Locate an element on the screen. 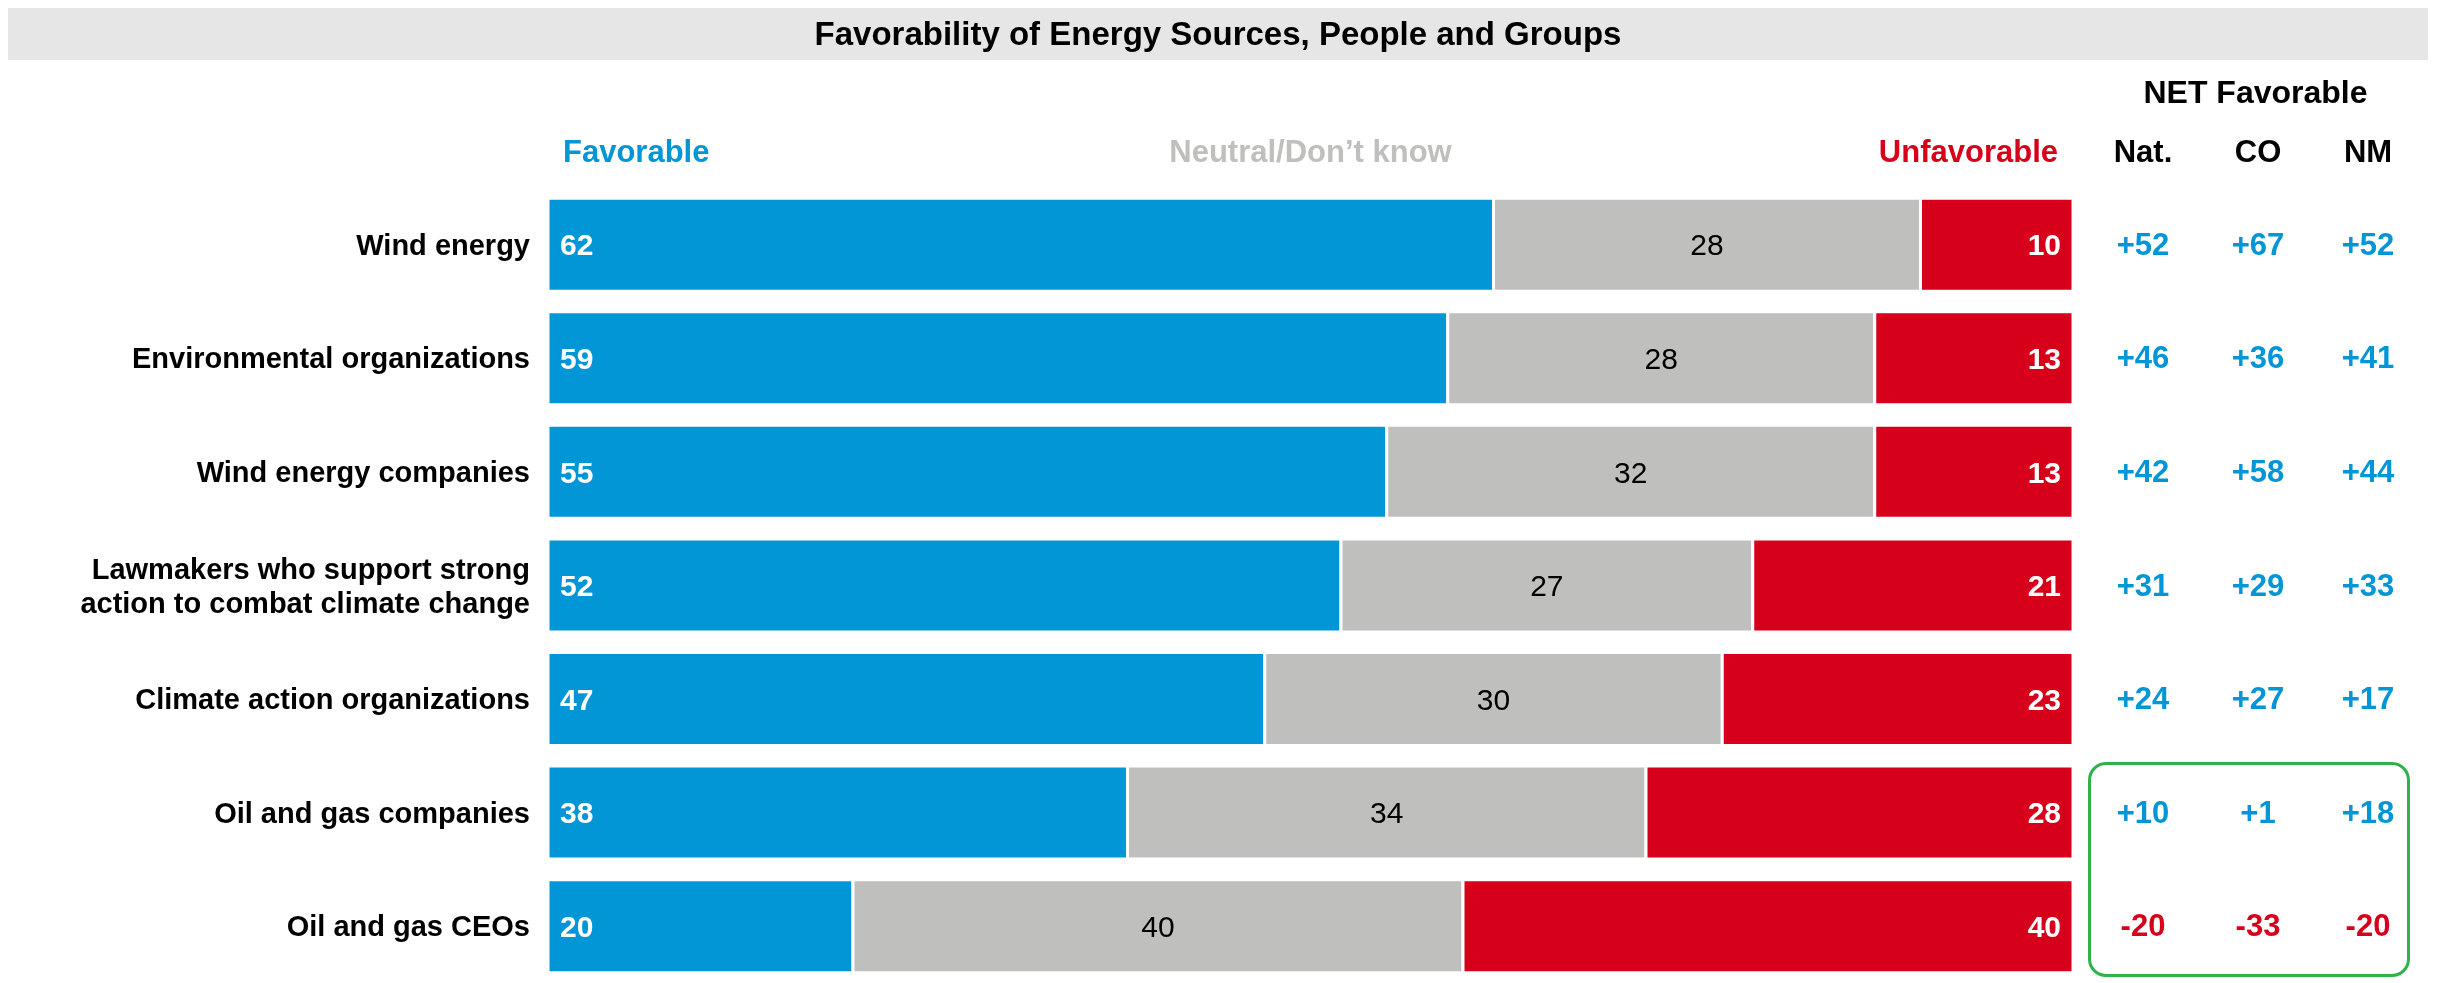 This screenshot has height=983, width=2437. text: NM is located at coordinates (2368, 152).